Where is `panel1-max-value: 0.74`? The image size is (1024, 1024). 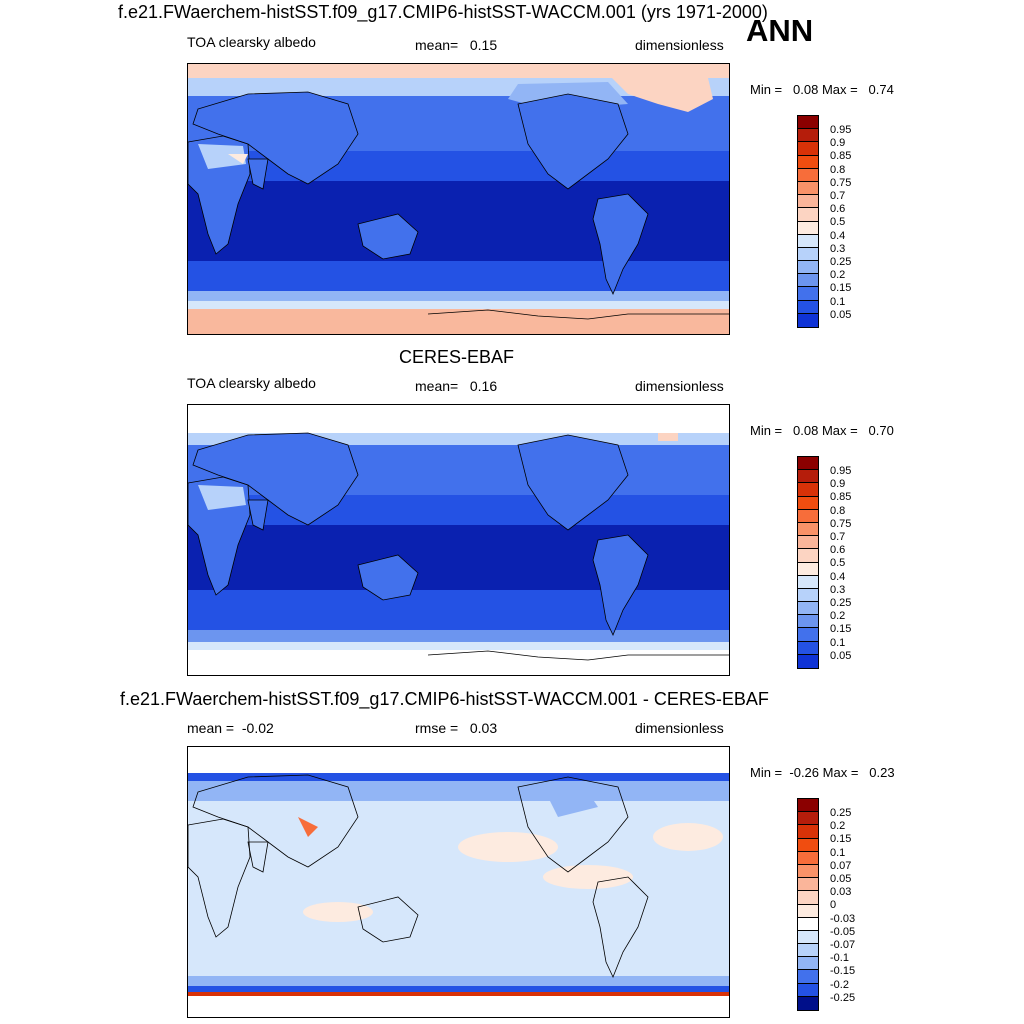 panel1-max-value: 0.74 is located at coordinates (881, 89).